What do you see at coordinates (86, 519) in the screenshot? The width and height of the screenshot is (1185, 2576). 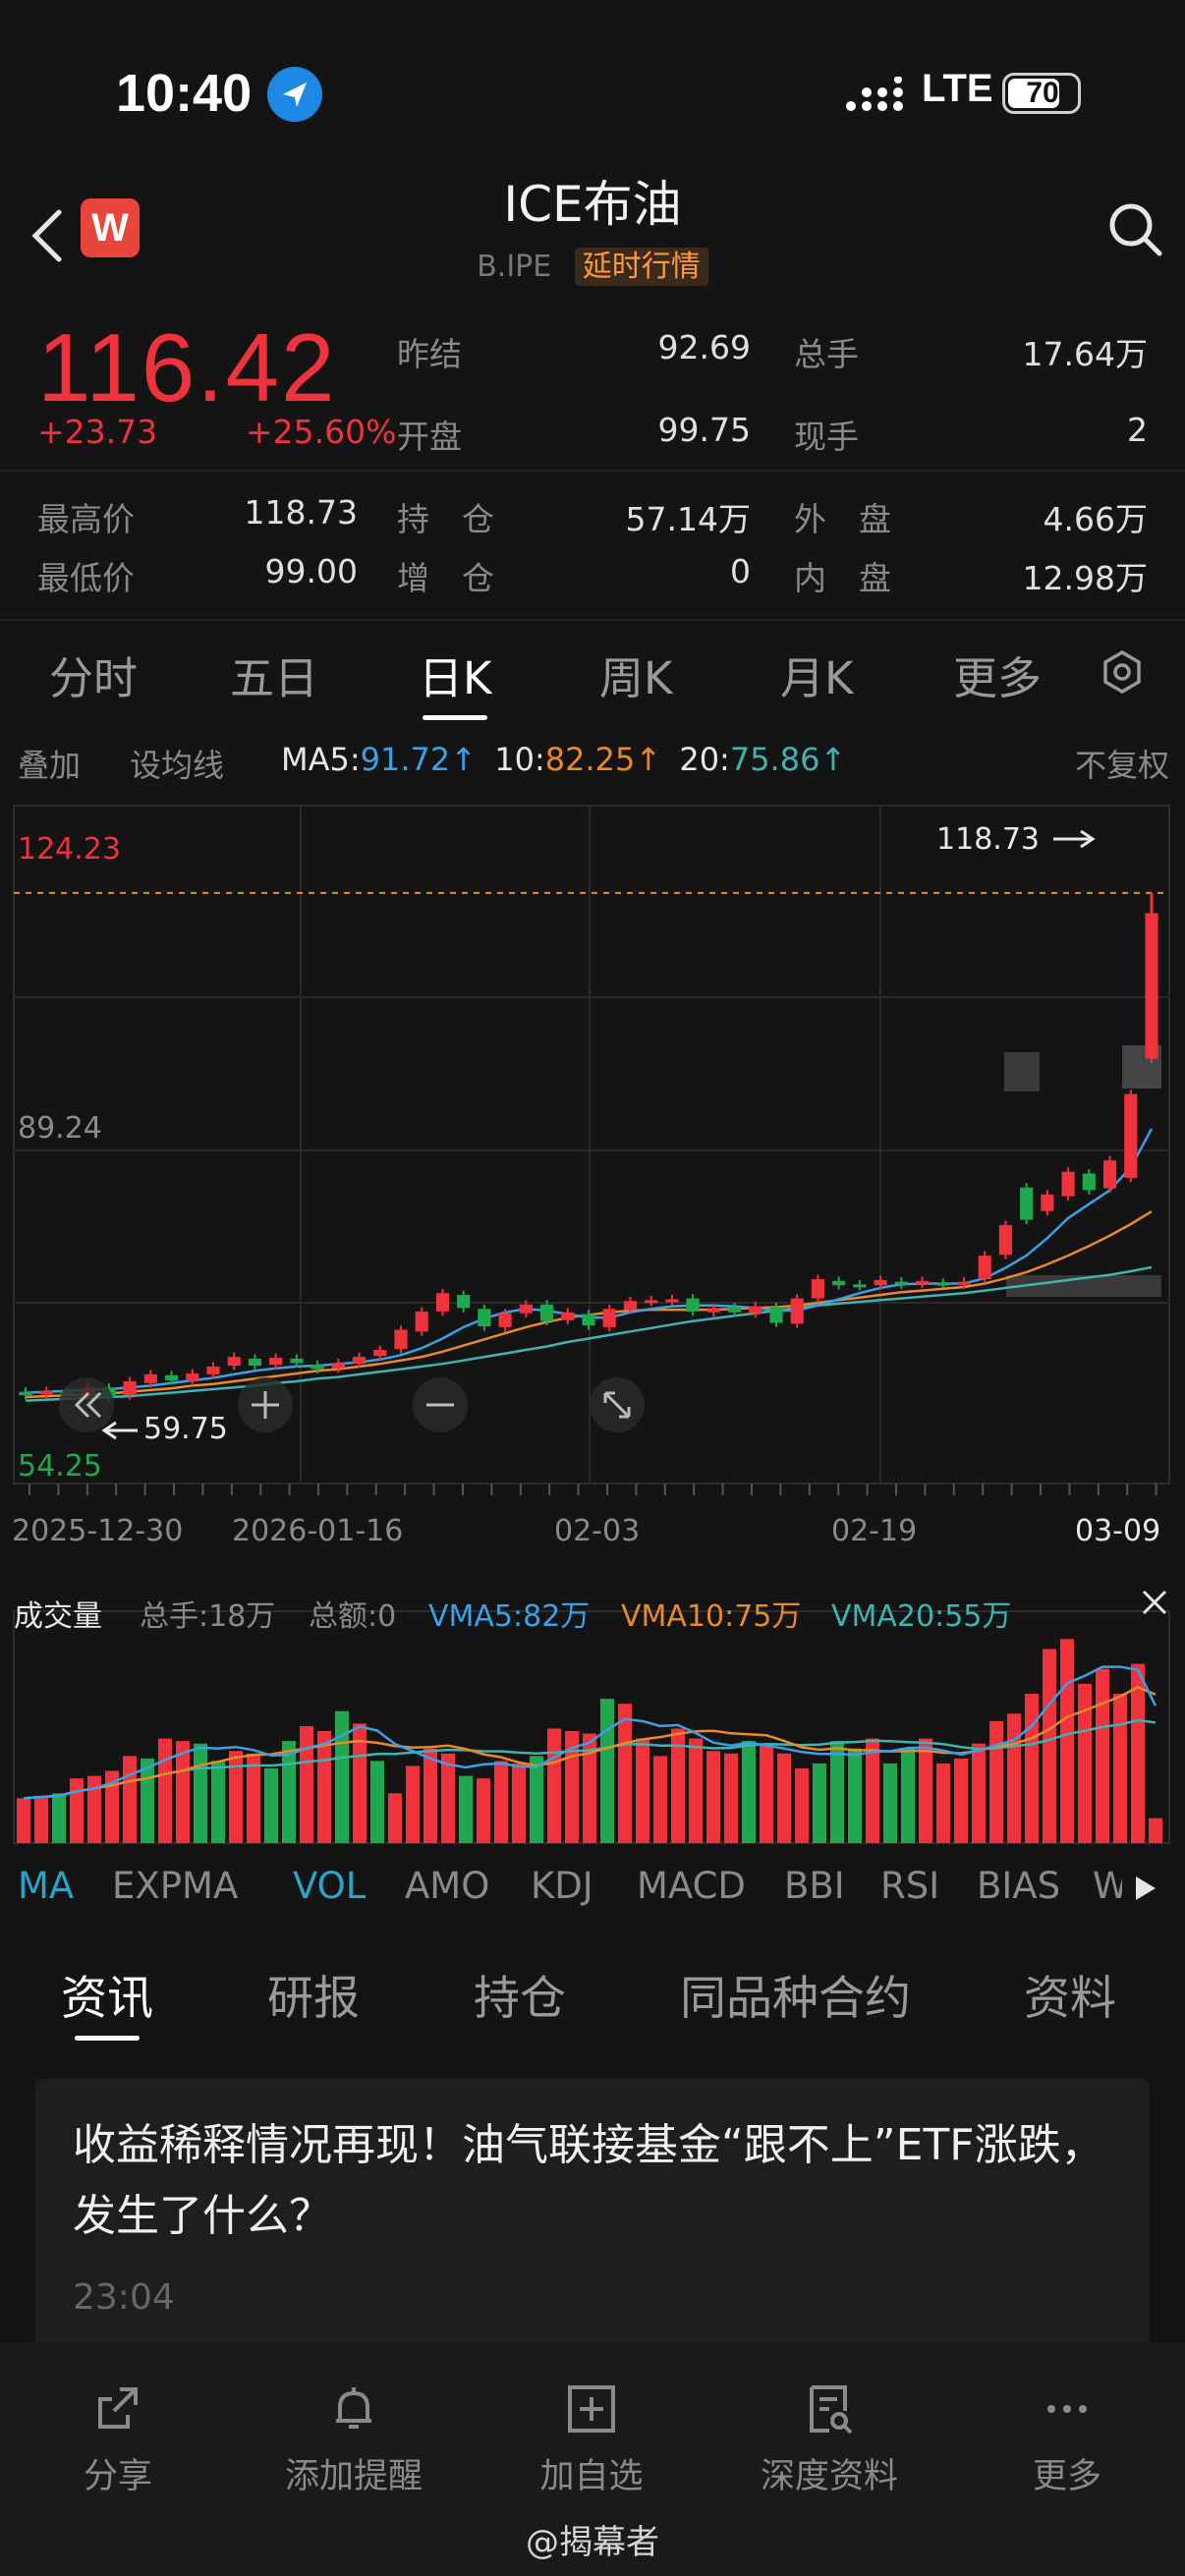 I see `quote-label: 最高价` at bounding box center [86, 519].